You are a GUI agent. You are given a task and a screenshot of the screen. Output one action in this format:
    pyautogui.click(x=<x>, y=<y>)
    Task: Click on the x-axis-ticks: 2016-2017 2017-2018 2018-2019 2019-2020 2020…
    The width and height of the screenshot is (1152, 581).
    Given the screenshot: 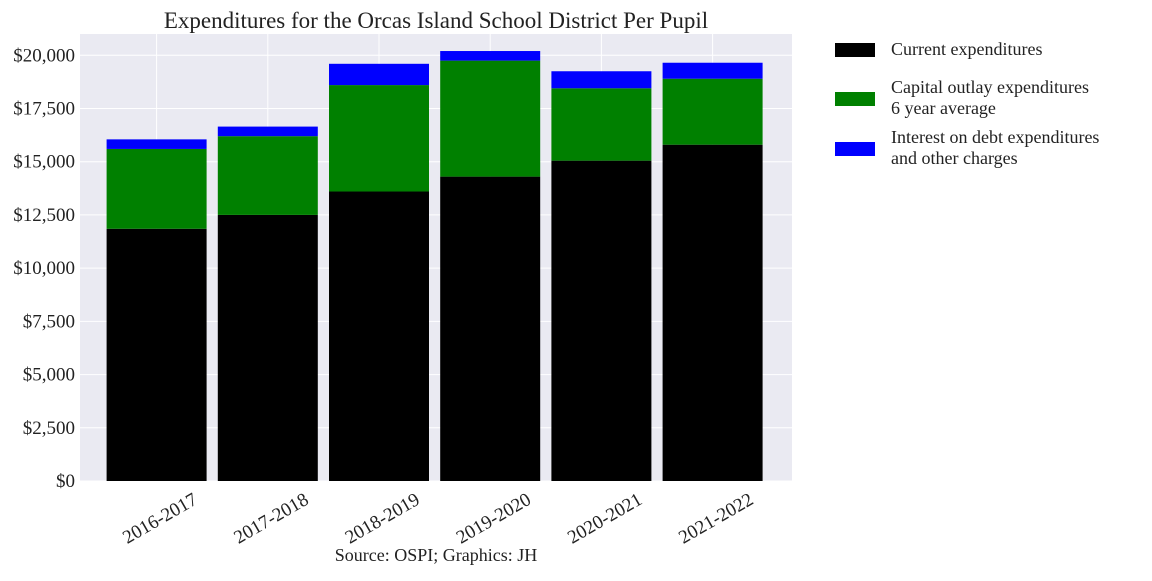 What is the action you would take?
    pyautogui.click(x=438, y=518)
    